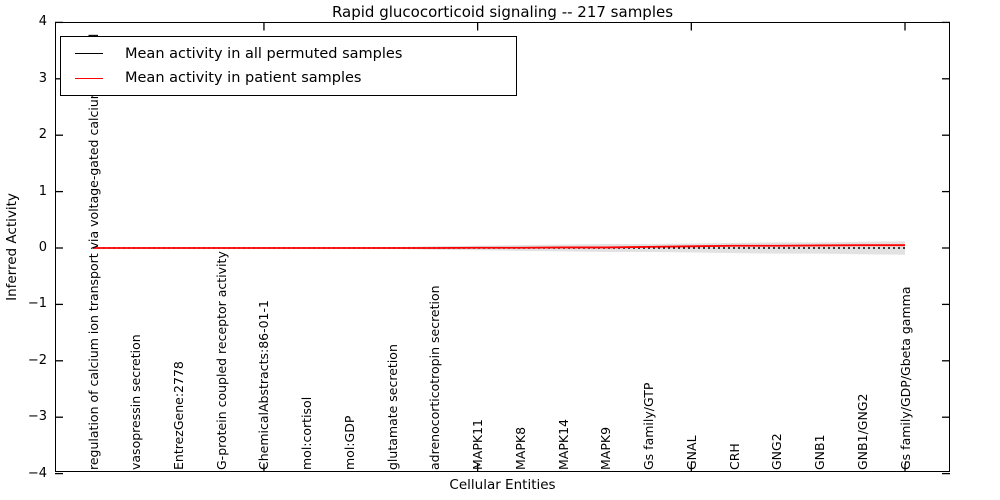 The width and height of the screenshot is (1000, 500). I want to click on x-category-label: glutamate secretion, so click(392, 407).